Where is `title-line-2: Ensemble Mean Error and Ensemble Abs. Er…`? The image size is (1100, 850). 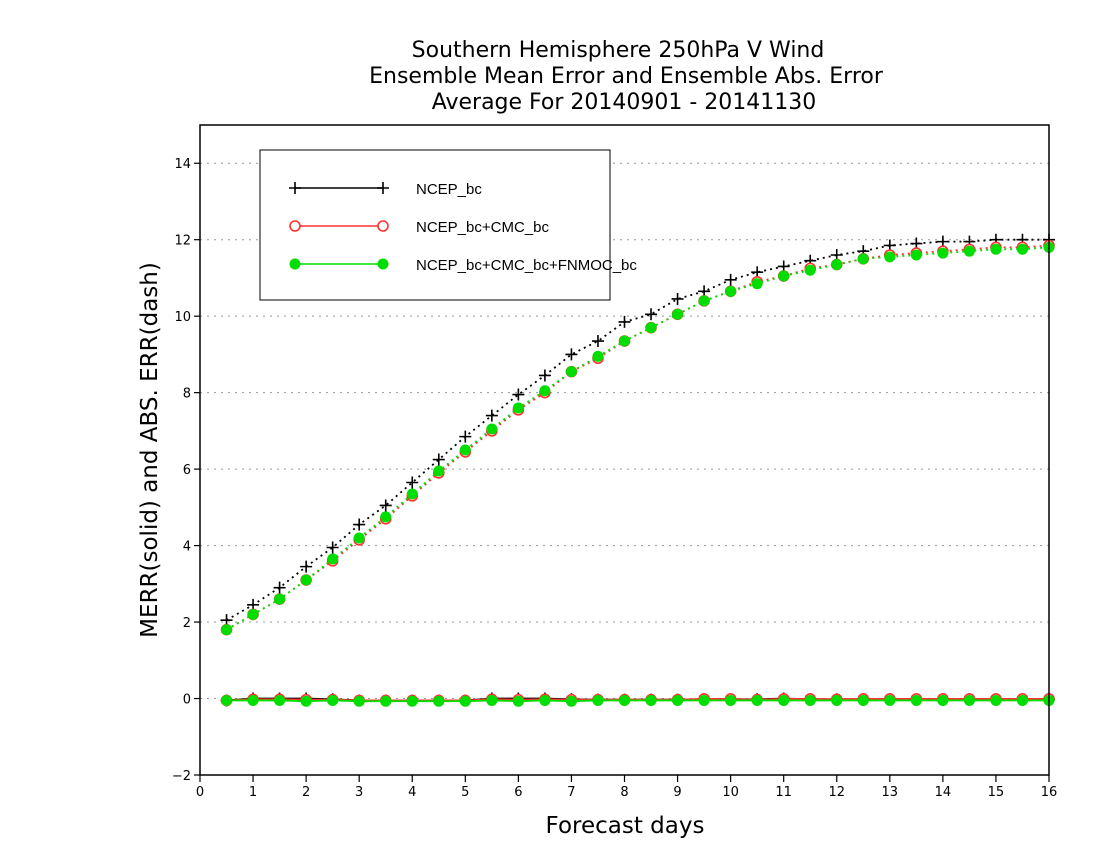 title-line-2: Ensemble Mean Error and Ensemble Abs. Er… is located at coordinates (626, 76).